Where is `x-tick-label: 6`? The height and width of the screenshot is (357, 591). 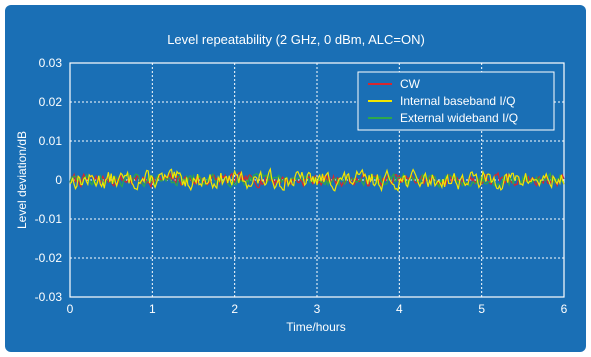 x-tick-label: 6 is located at coordinates (564, 309).